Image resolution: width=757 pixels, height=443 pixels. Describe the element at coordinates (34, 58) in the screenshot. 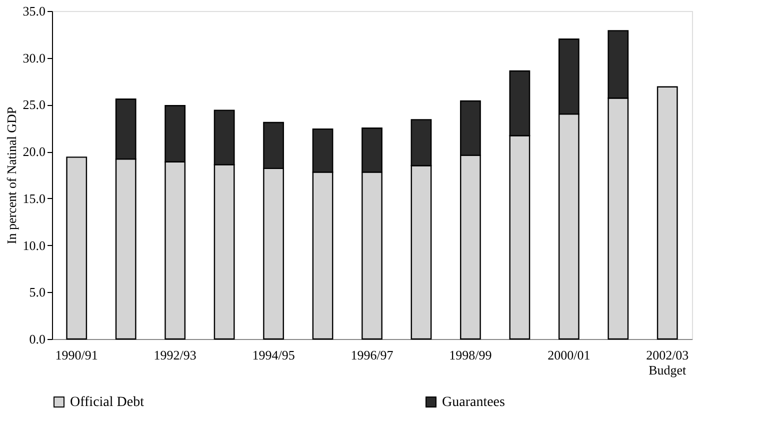

I see `y-tick-label: 30.0` at that location.